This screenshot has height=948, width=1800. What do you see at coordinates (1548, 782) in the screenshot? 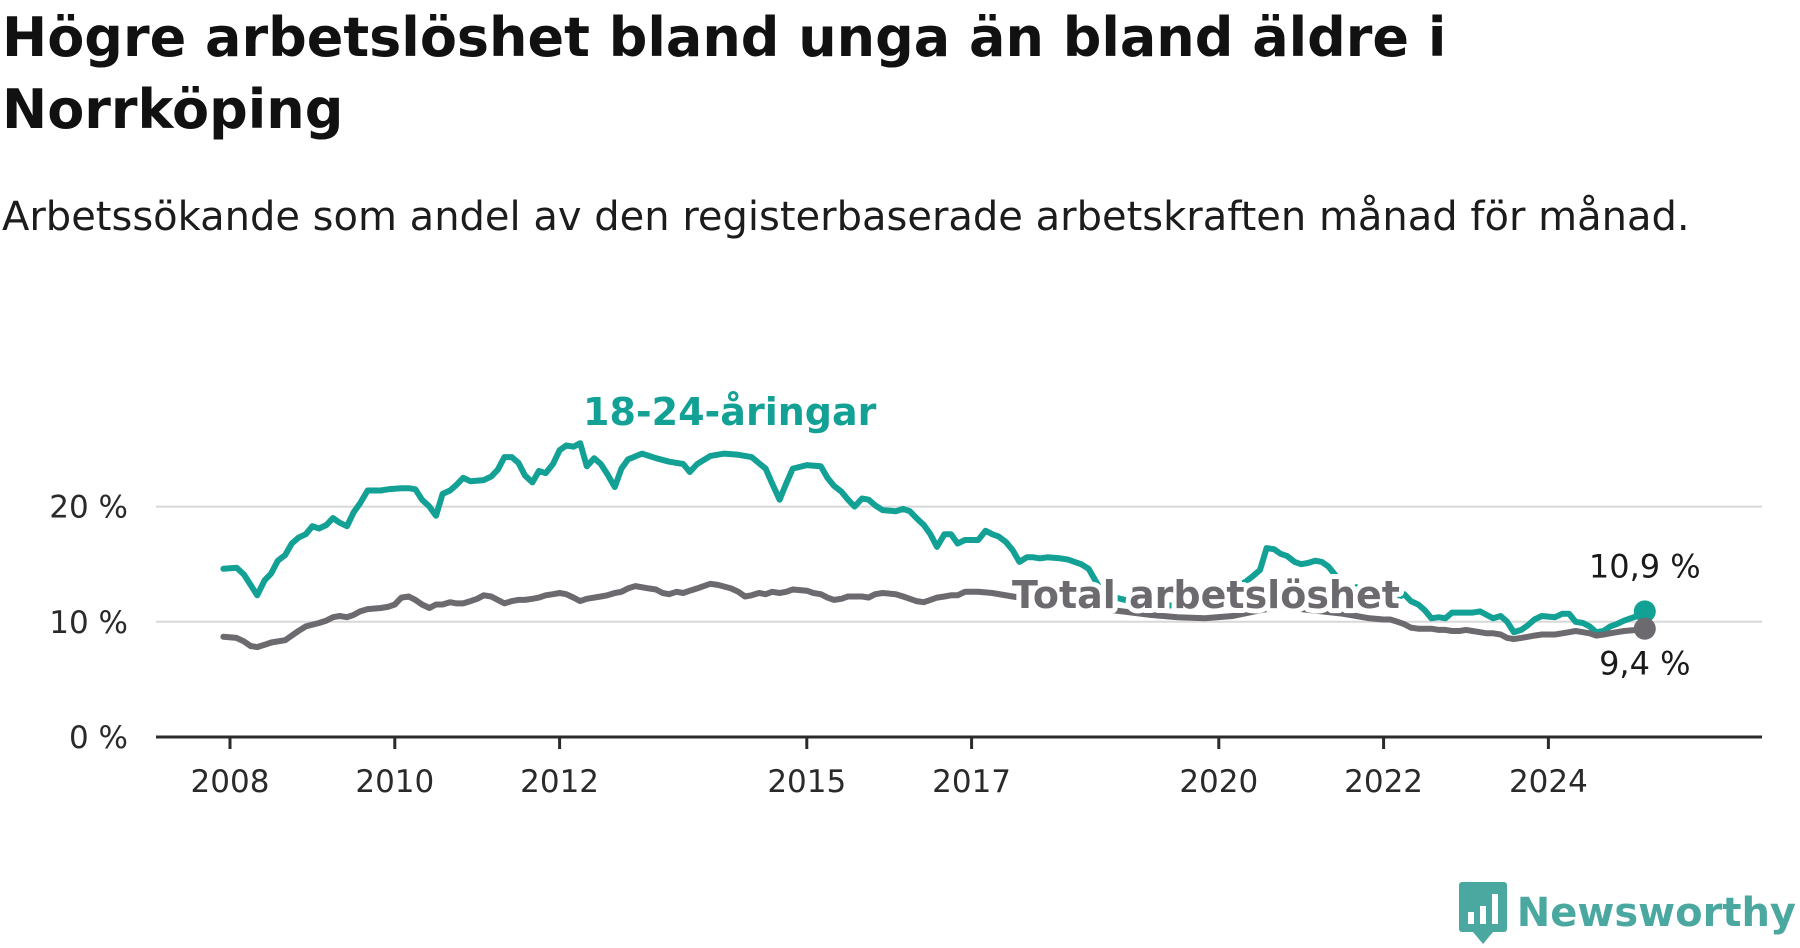
I see `x-tick-label-2024: 2024` at bounding box center [1548, 782].